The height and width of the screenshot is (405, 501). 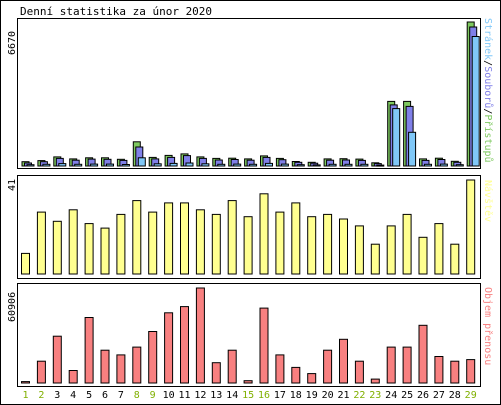 I want to click on panel-bottom-legend: Objem přenosu, so click(x=488, y=326).